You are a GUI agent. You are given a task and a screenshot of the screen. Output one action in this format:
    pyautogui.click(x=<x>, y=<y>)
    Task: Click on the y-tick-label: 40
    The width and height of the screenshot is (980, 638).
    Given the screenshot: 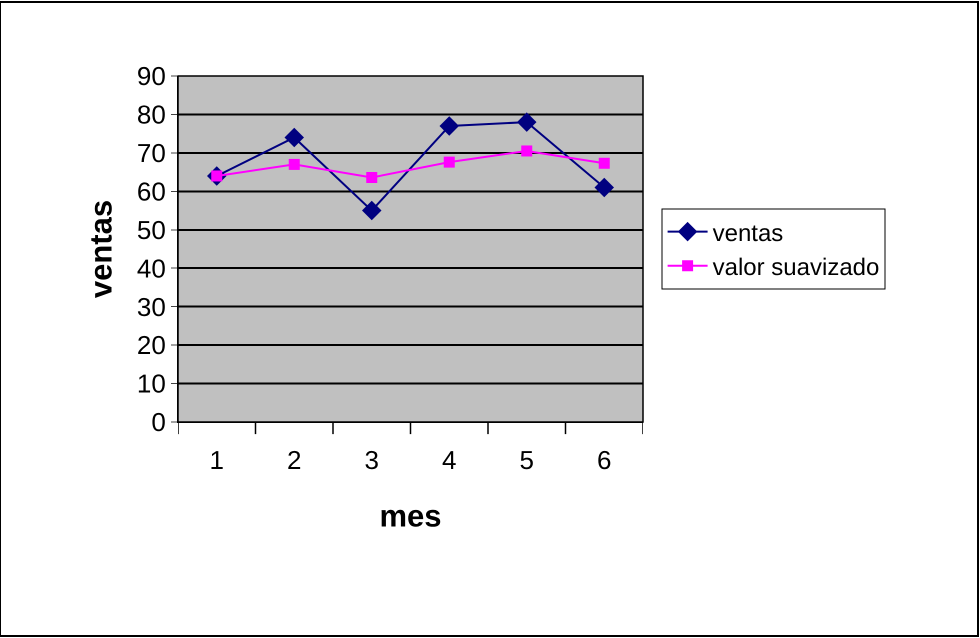 What is the action you would take?
    pyautogui.click(x=151, y=268)
    